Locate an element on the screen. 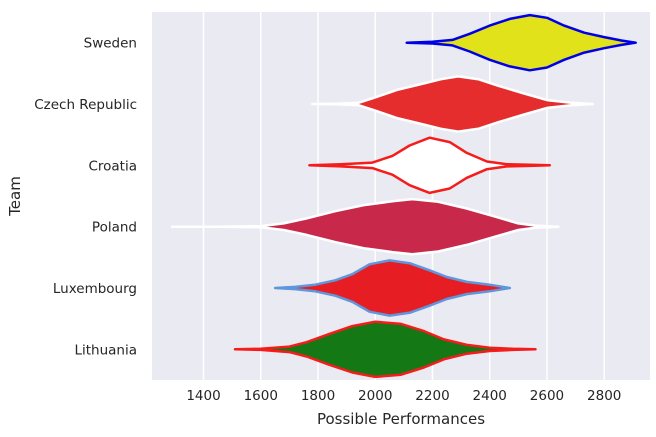  x-tick-label: 1600 is located at coordinates (261, 396).